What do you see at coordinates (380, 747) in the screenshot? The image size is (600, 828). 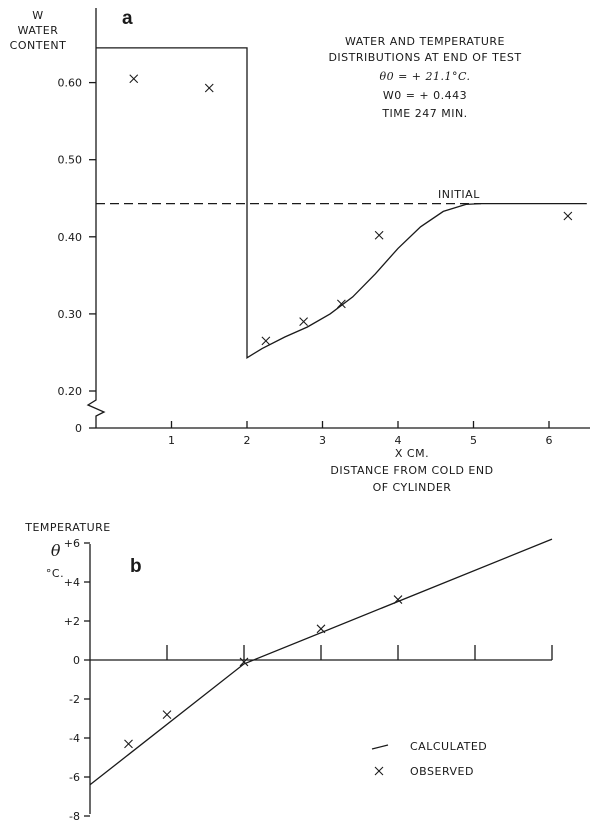 I see `legend-calculated-swatch` at bounding box center [380, 747].